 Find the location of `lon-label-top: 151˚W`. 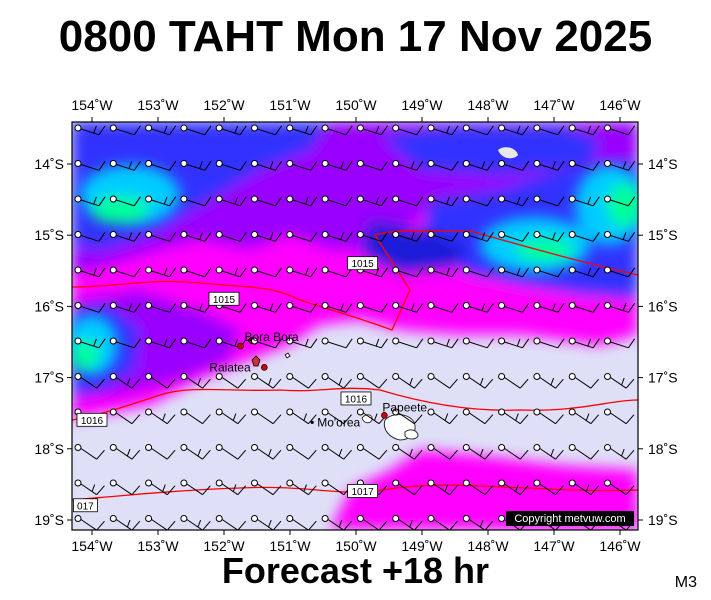

lon-label-top: 151˚W is located at coordinates (290, 105).